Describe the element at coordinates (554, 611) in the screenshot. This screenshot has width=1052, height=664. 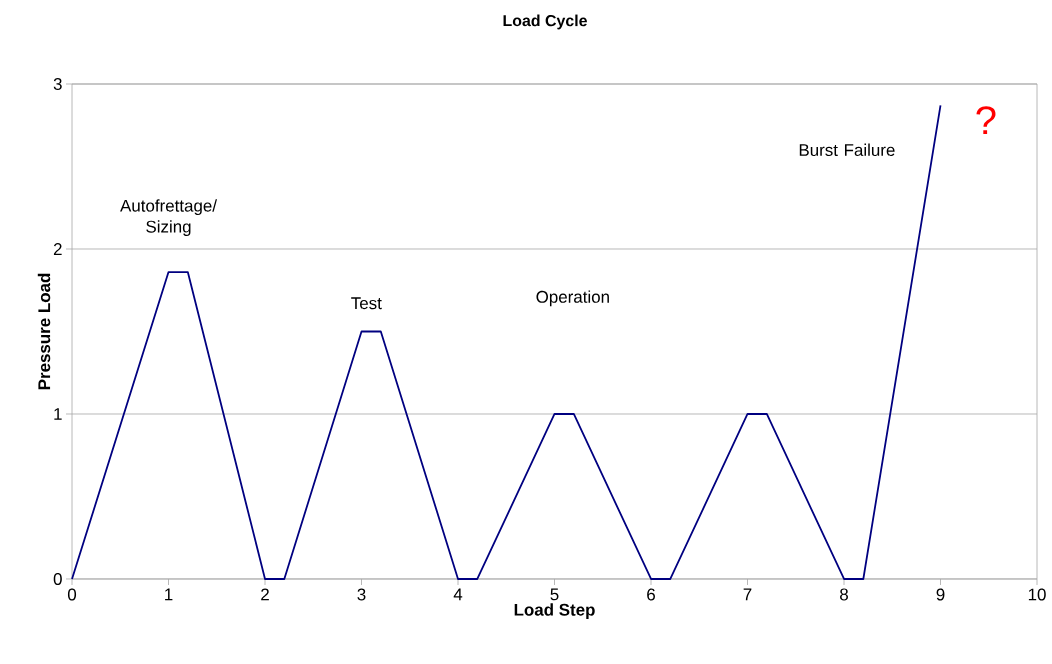
I see `x-axis-title: Load Step` at that location.